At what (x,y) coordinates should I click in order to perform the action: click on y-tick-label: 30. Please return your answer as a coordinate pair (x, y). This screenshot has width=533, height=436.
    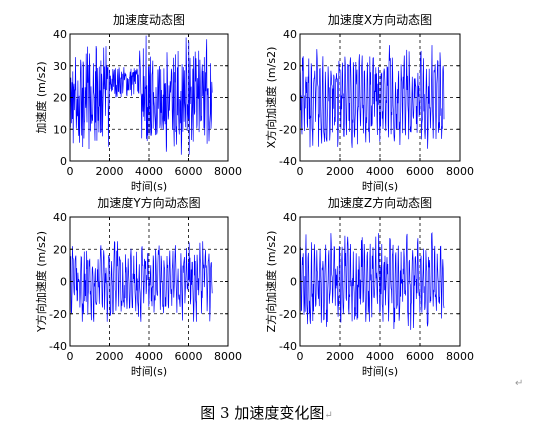
    Looking at the image, I should click on (60, 66).